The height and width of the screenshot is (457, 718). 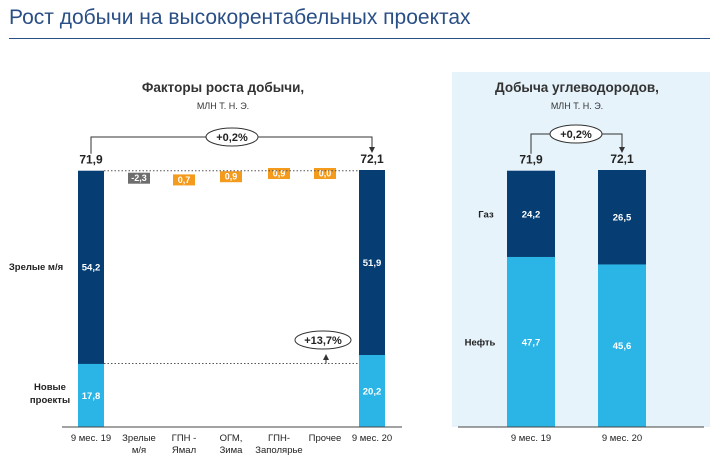 I want to click on end-mature-value: 51,9, so click(x=372, y=263).